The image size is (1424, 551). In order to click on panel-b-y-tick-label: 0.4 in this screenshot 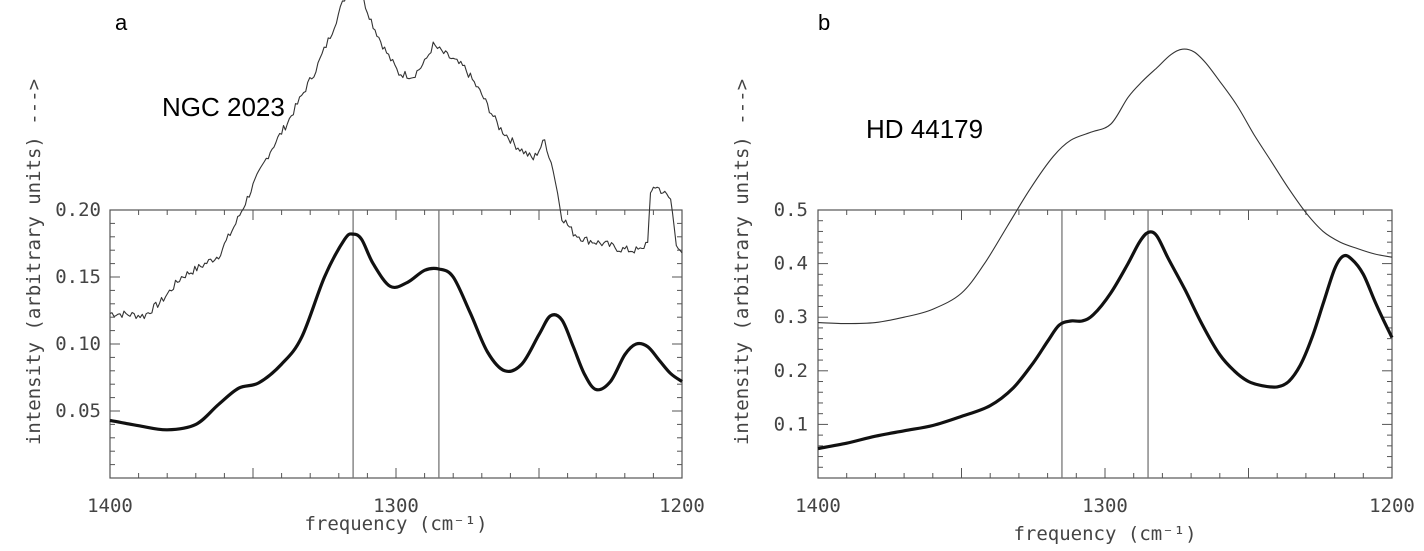, I will do `click(791, 264)`.